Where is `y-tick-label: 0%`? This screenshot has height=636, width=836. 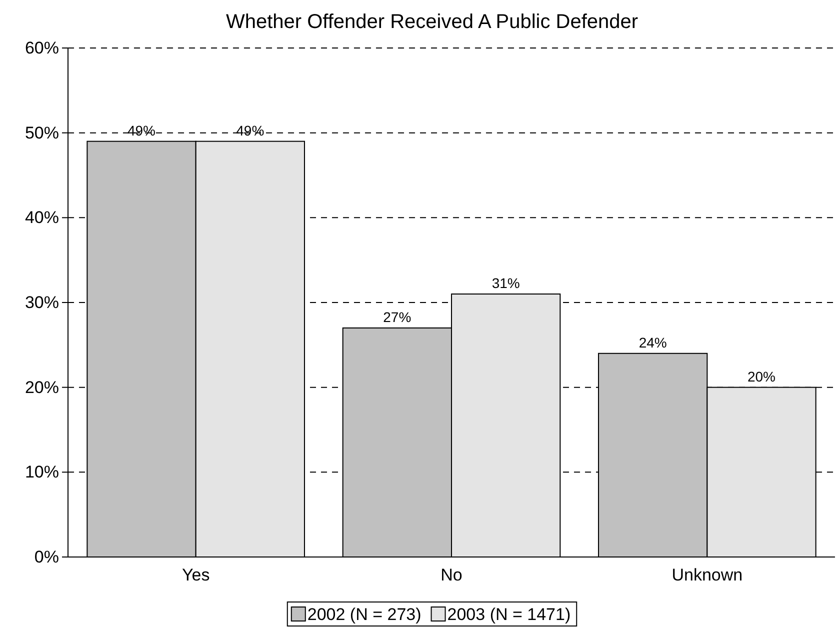
y-tick-label: 0% is located at coordinates (46, 556).